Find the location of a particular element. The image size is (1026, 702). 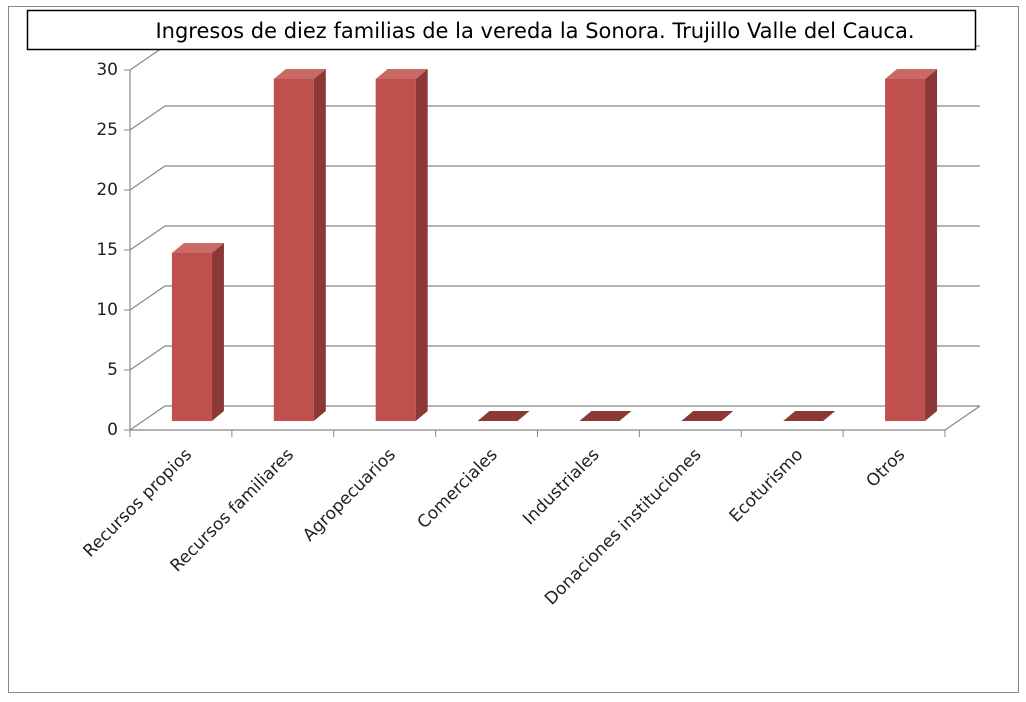

y-tick-label: 20 is located at coordinates (107, 190).